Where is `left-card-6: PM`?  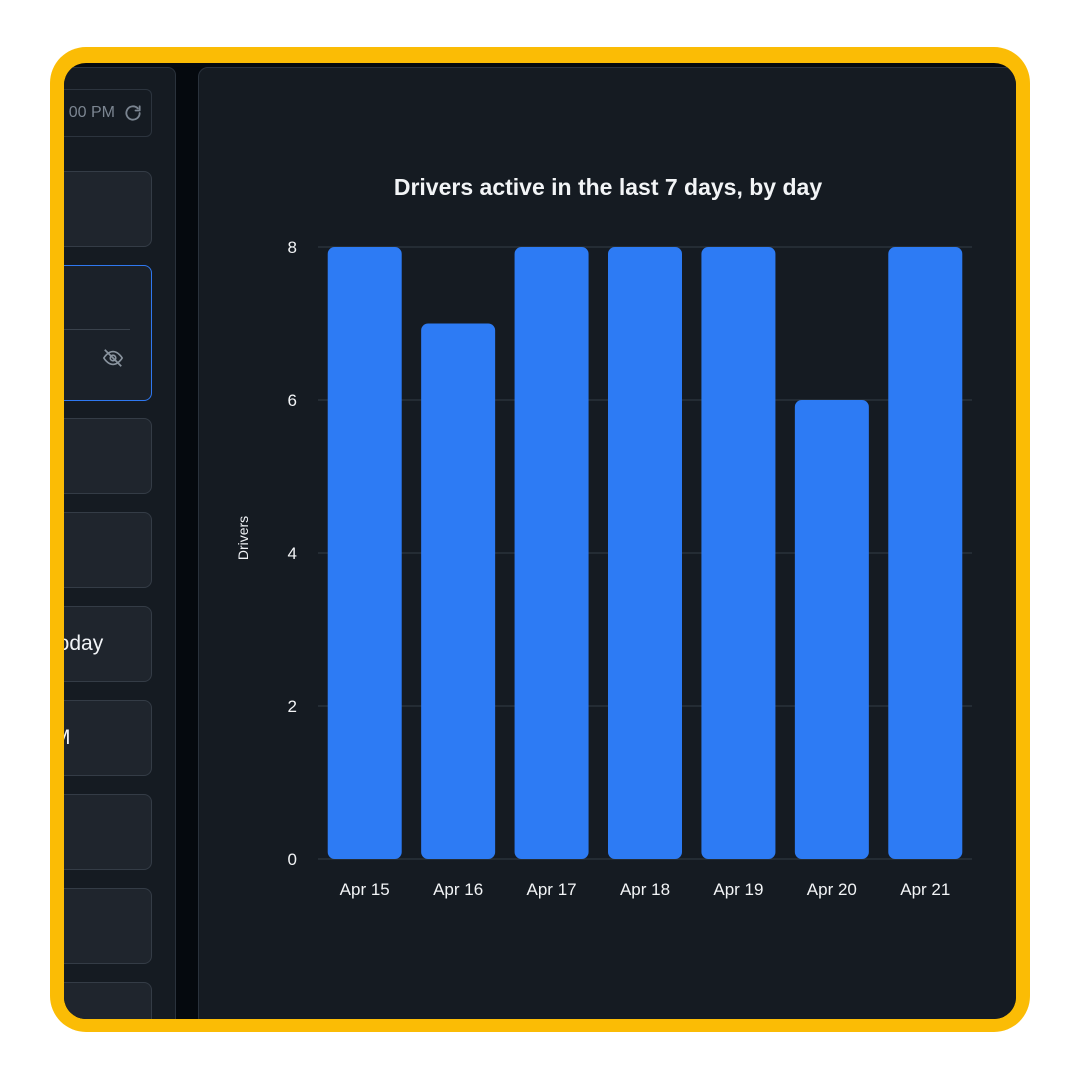 left-card-6: PM is located at coordinates (108, 738).